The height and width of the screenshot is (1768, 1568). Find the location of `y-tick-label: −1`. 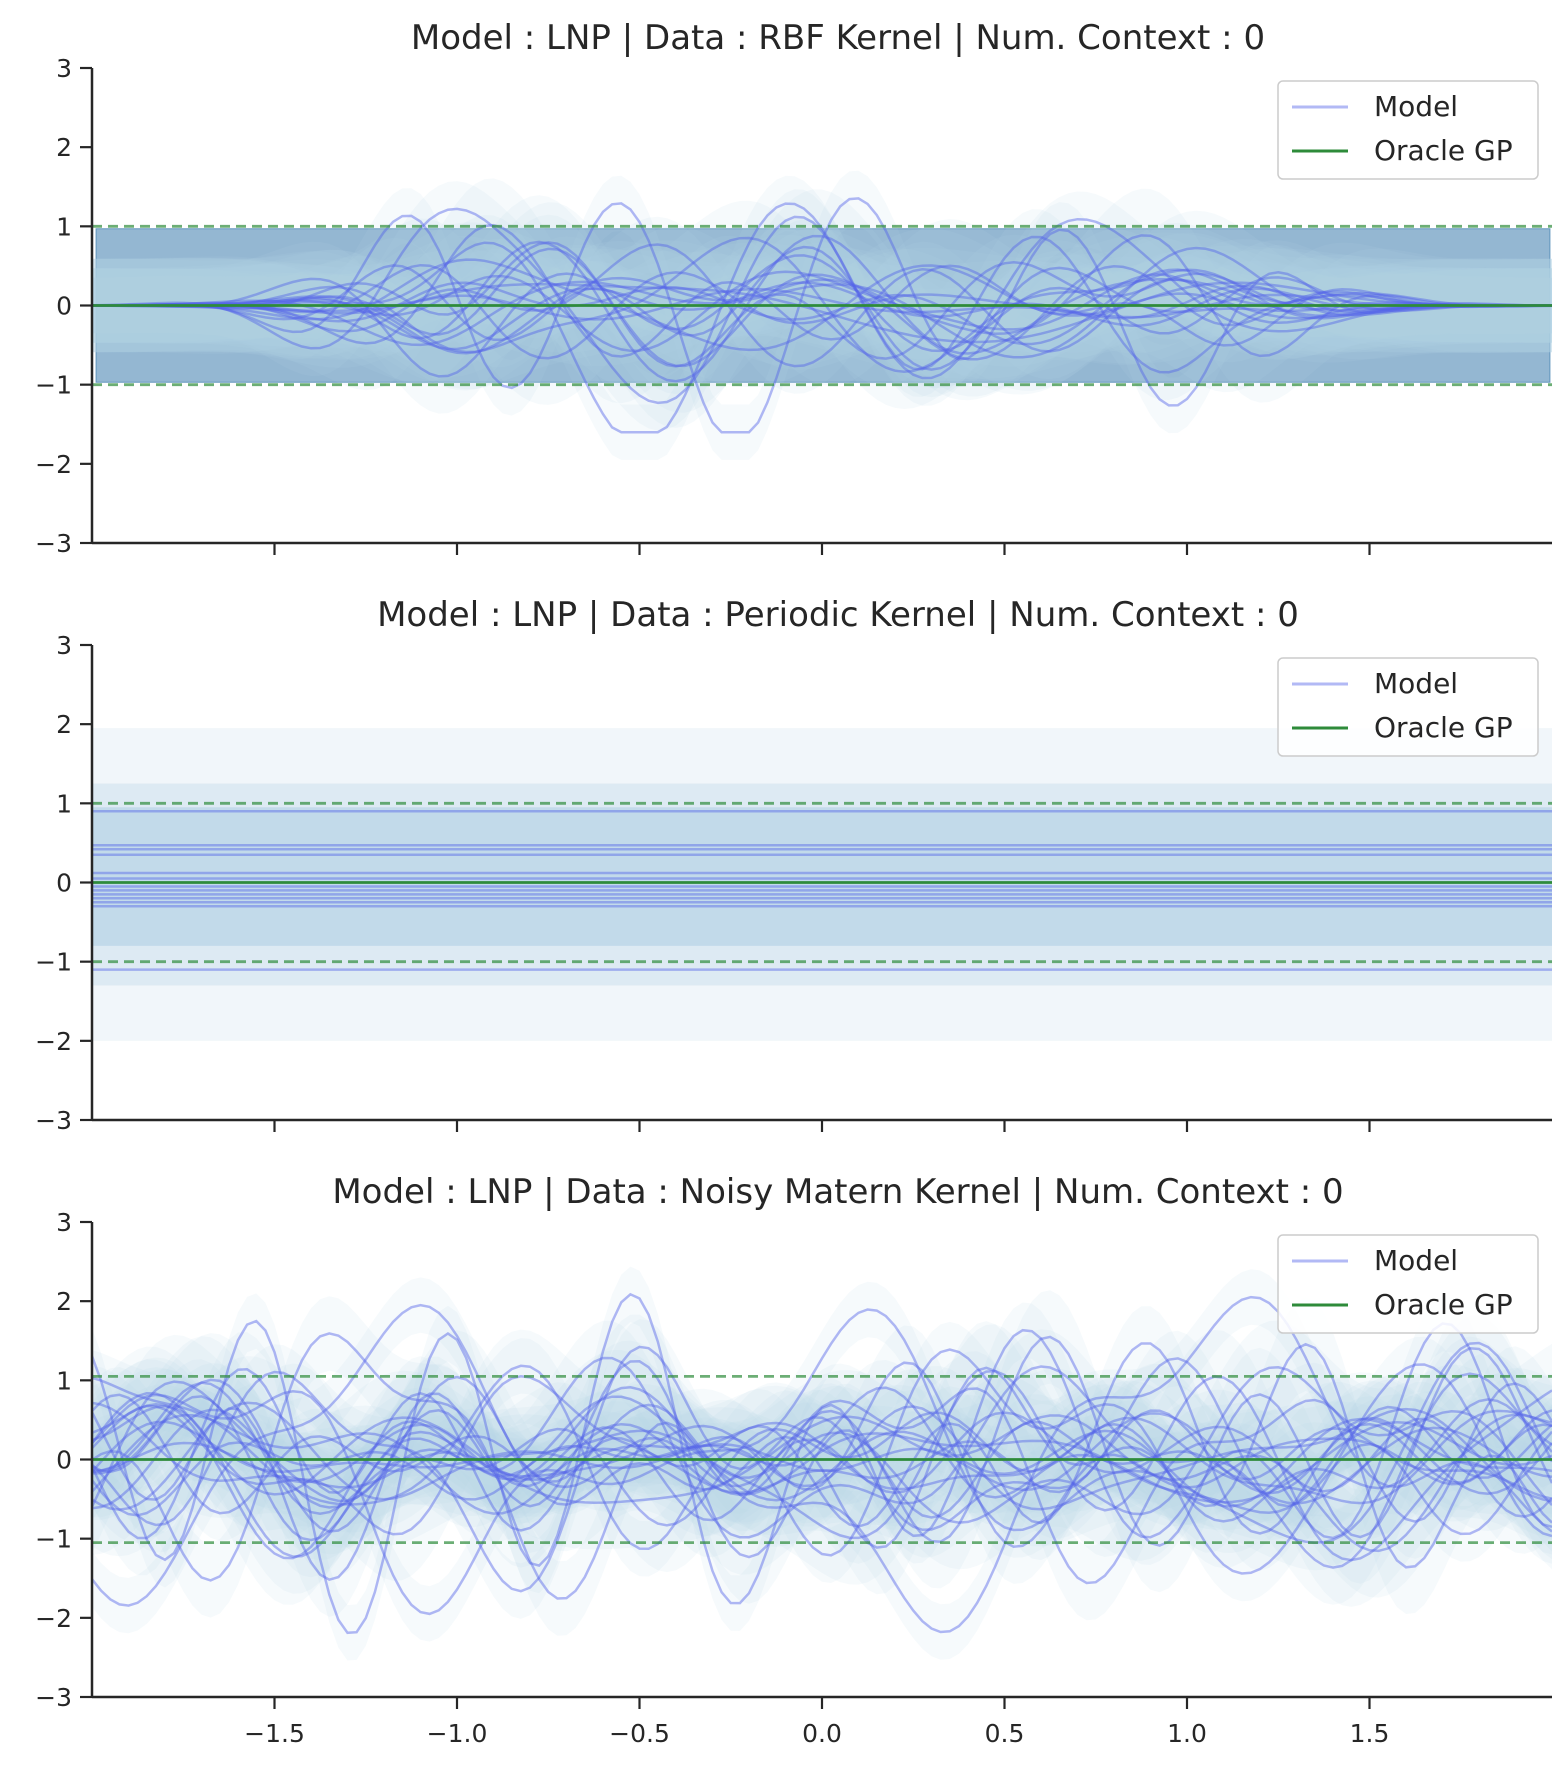

y-tick-label: −1 is located at coordinates (53, 962).